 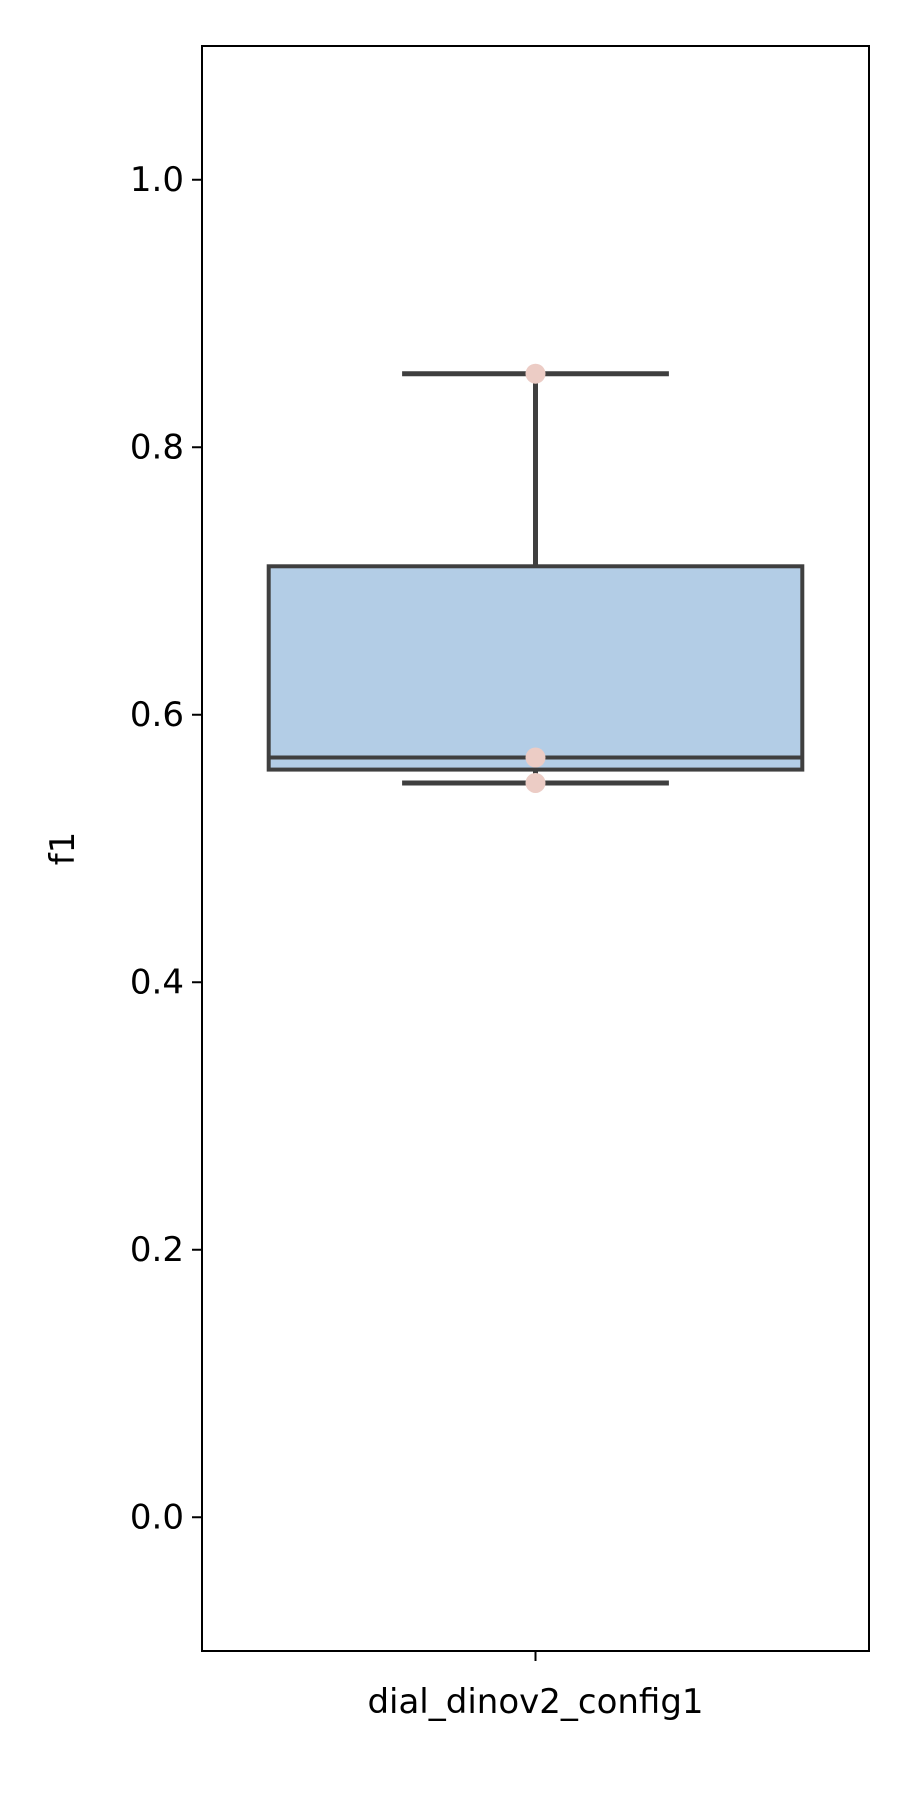 I want to click on y-tick-label: 1.0, so click(x=157, y=180).